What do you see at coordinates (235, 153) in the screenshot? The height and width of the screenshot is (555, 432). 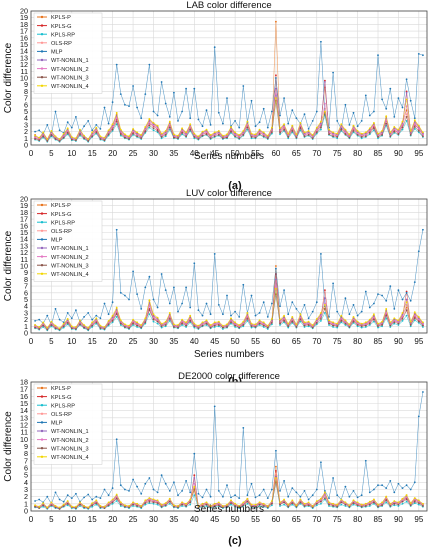 I see `x-tick-label: 50` at bounding box center [235, 153].